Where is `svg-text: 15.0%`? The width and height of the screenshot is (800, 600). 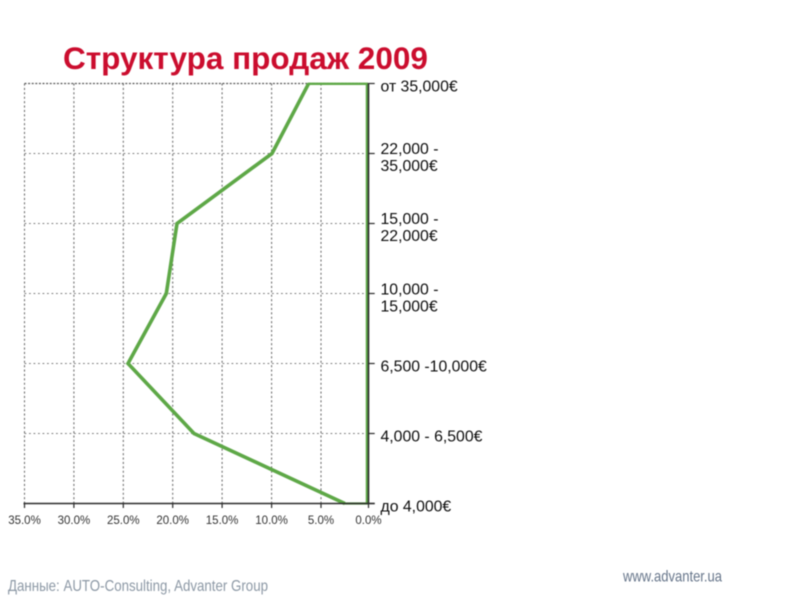 svg-text: 15.0% is located at coordinates (222, 521).